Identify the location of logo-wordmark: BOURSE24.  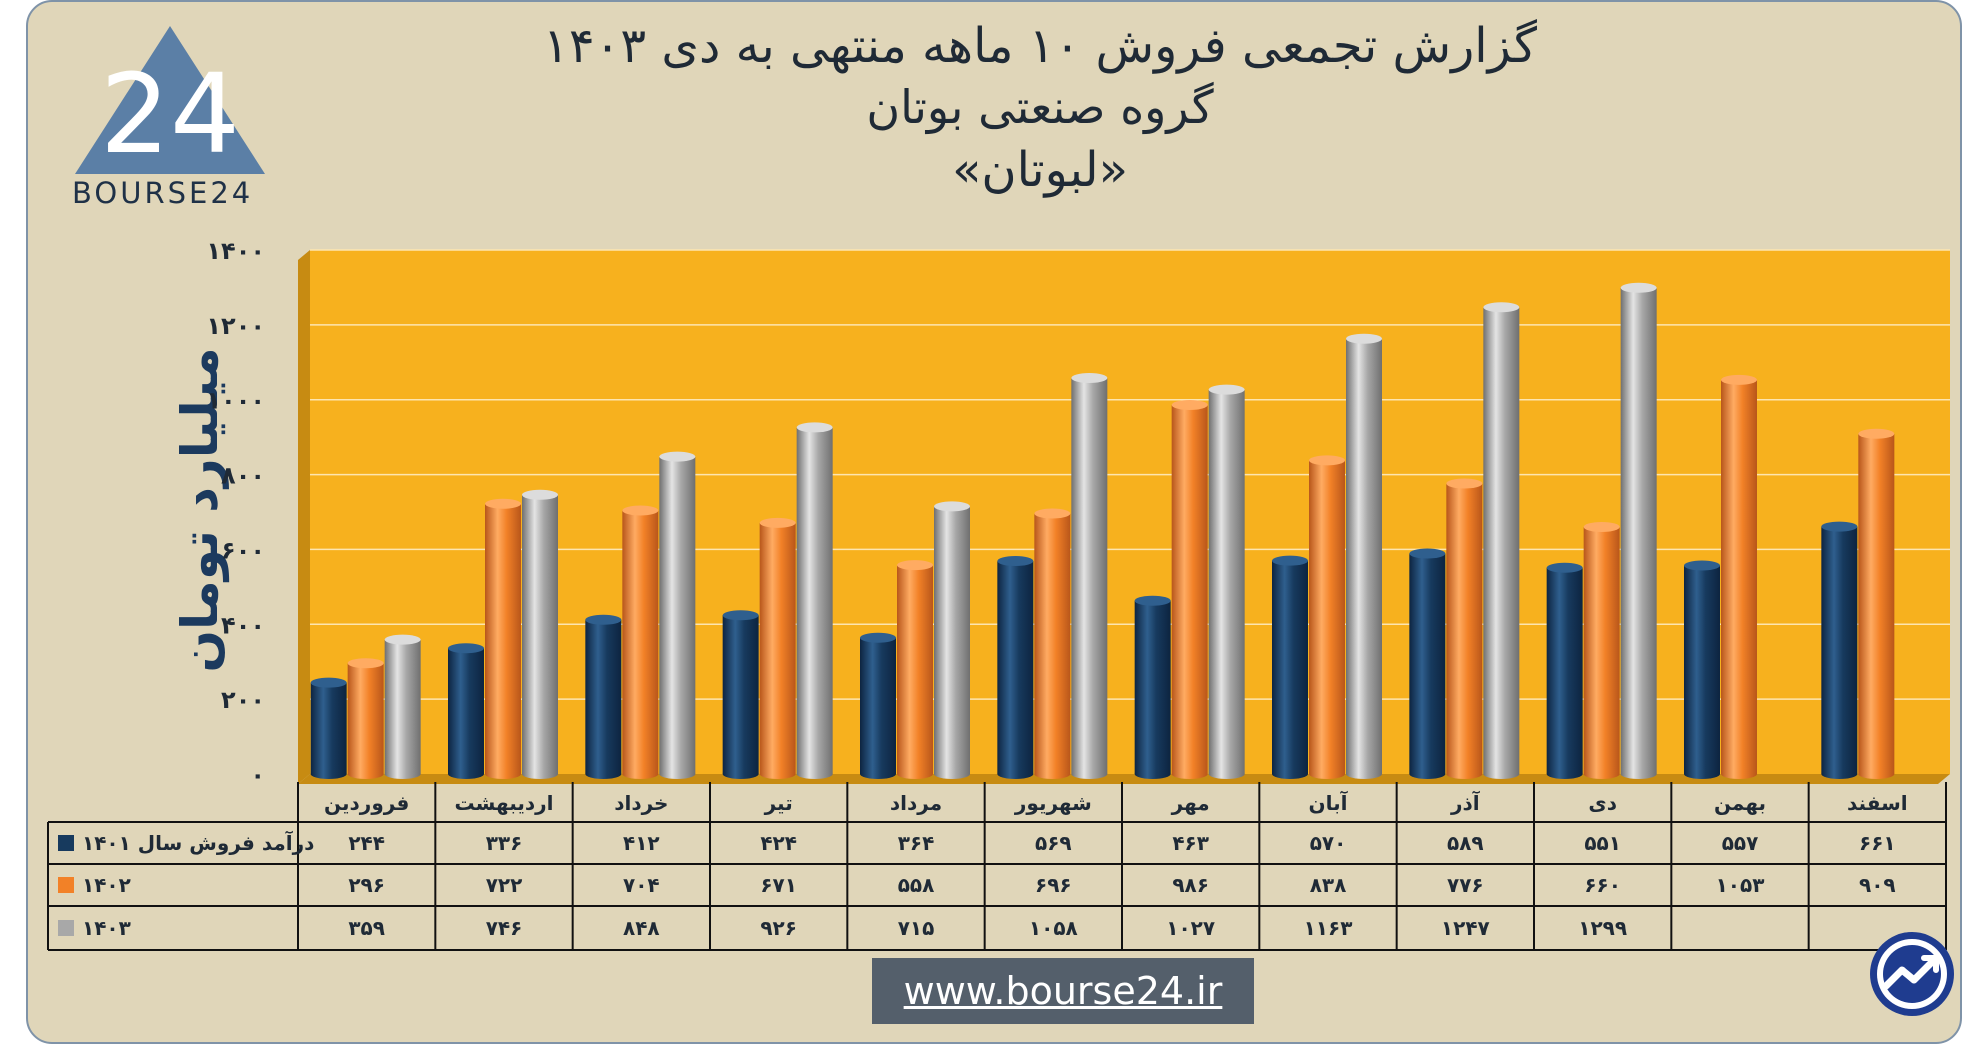
(163, 193).